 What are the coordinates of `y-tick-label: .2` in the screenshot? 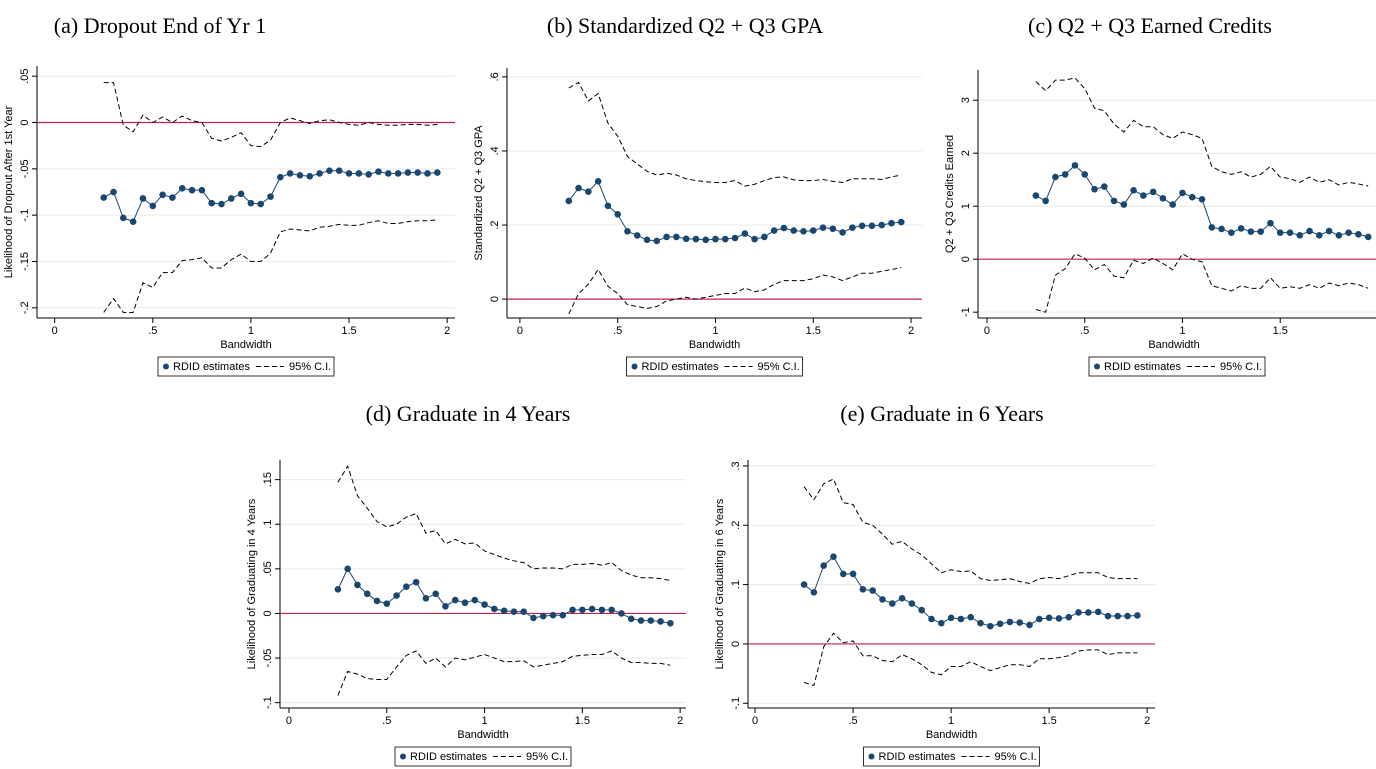 It's located at (495, 224).